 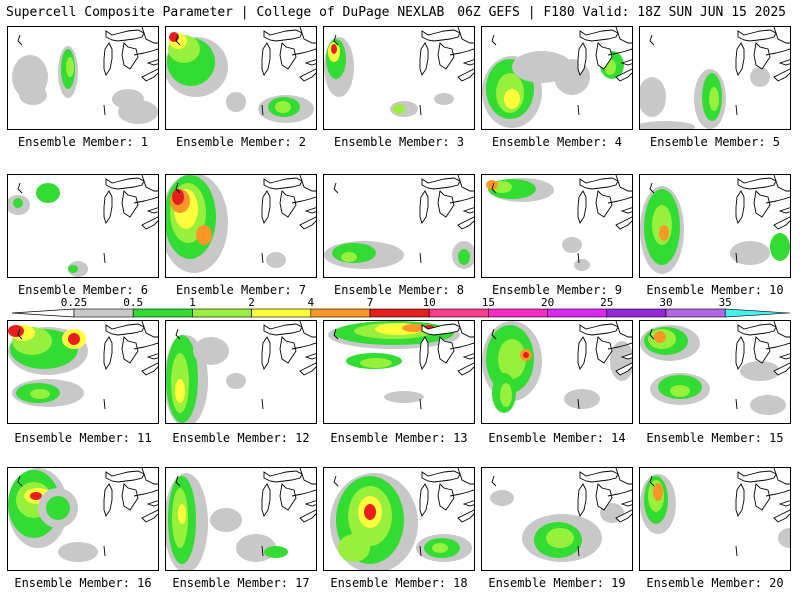 What do you see at coordinates (133, 302) in the screenshot?
I see `colorbar-tick-label: 0.5` at bounding box center [133, 302].